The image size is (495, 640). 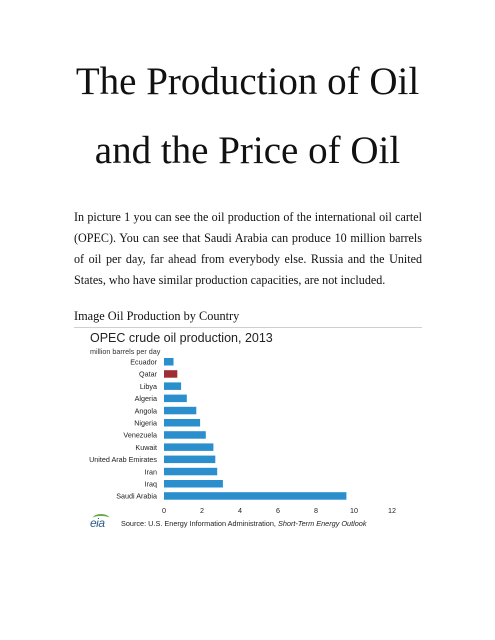 I want to click on x-tick-label: 6, so click(x=278, y=510).